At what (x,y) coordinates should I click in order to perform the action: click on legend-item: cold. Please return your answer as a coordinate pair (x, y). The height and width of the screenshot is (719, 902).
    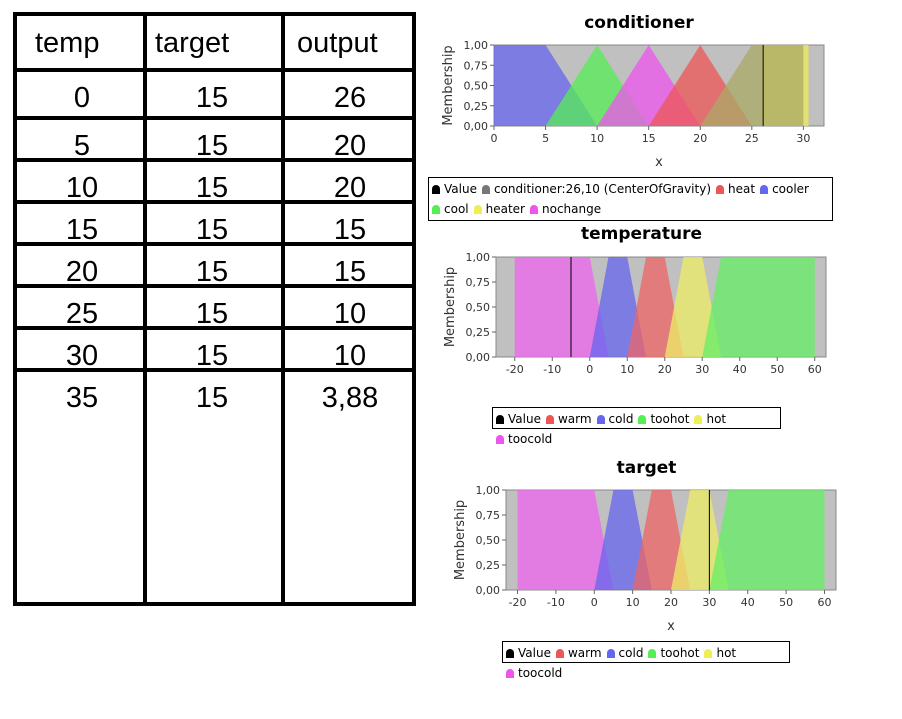
    Looking at the image, I should click on (615, 419).